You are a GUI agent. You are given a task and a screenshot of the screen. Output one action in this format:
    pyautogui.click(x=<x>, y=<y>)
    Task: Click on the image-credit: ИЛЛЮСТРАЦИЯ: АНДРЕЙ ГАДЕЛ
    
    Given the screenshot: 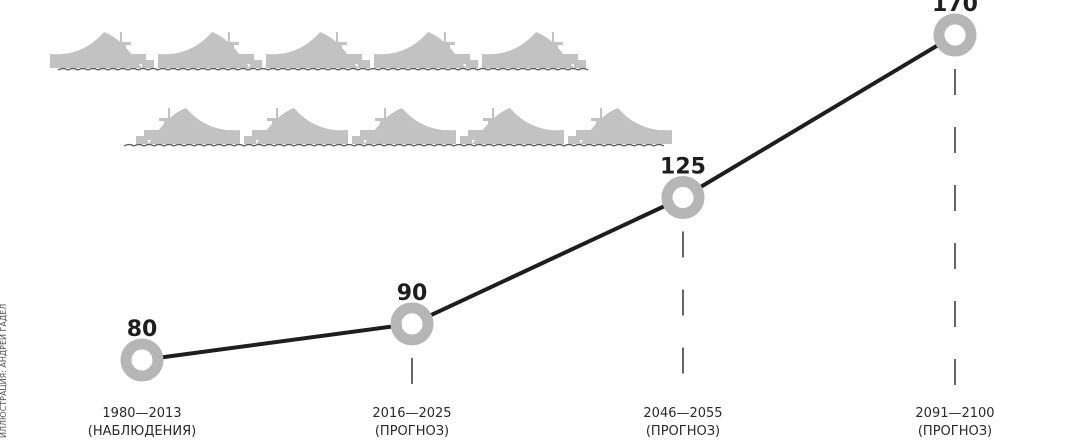 What is the action you would take?
    pyautogui.click(x=4, y=371)
    